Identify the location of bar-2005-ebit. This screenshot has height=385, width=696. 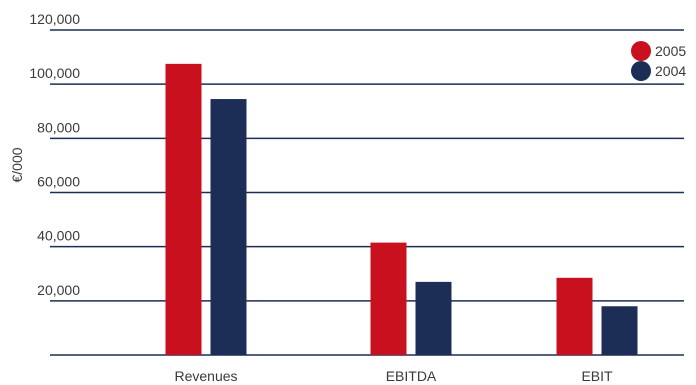
(574, 316).